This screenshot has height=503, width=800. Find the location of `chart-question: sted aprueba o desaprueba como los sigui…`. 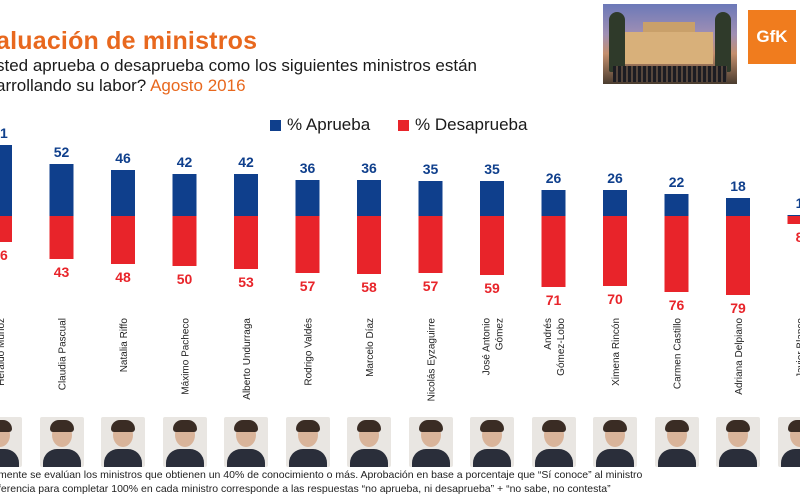

chart-question: sted aprueba o desaprueba como los sigui… is located at coordinates (268, 76).